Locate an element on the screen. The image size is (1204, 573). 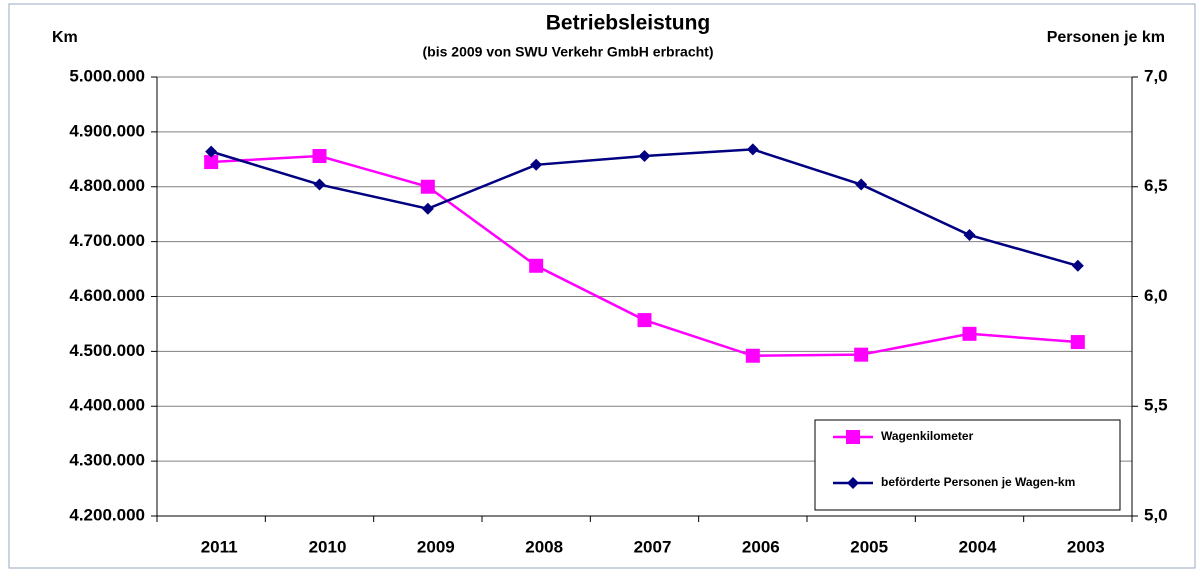
legend-box is located at coordinates (967, 465).